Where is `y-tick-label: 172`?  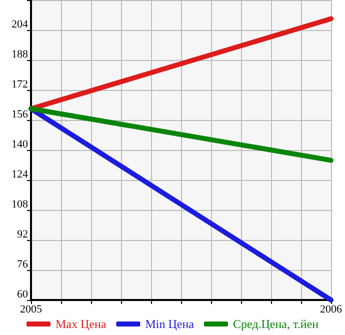
y-tick-label: 172 is located at coordinates (20, 84).